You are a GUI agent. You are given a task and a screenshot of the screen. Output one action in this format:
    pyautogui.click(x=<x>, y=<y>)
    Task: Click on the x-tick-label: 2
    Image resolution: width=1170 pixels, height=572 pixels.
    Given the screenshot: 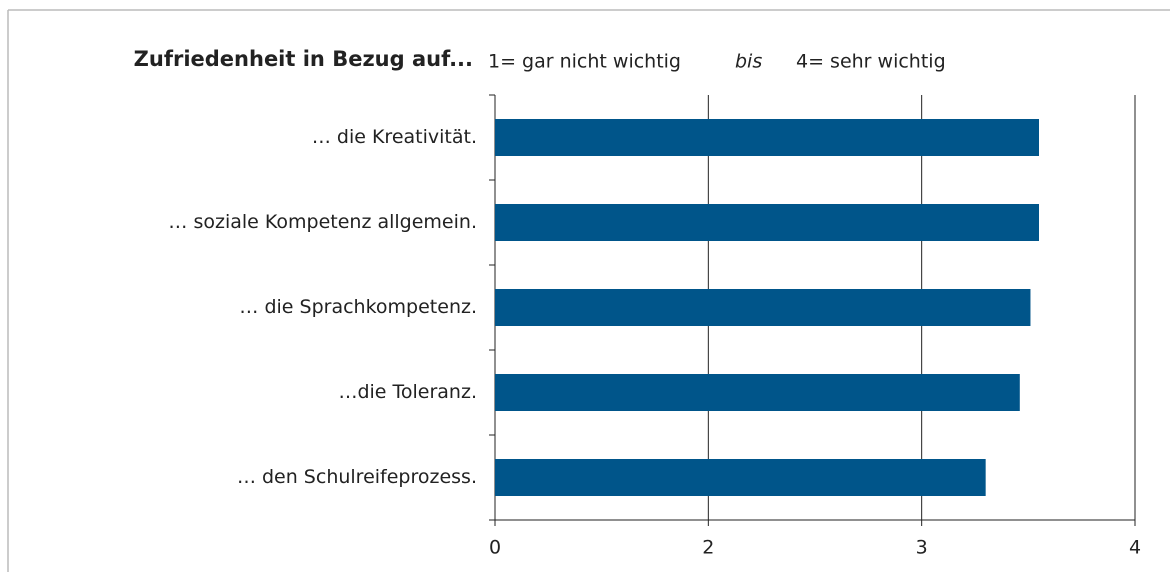 What is the action you would take?
    pyautogui.click(x=708, y=548)
    